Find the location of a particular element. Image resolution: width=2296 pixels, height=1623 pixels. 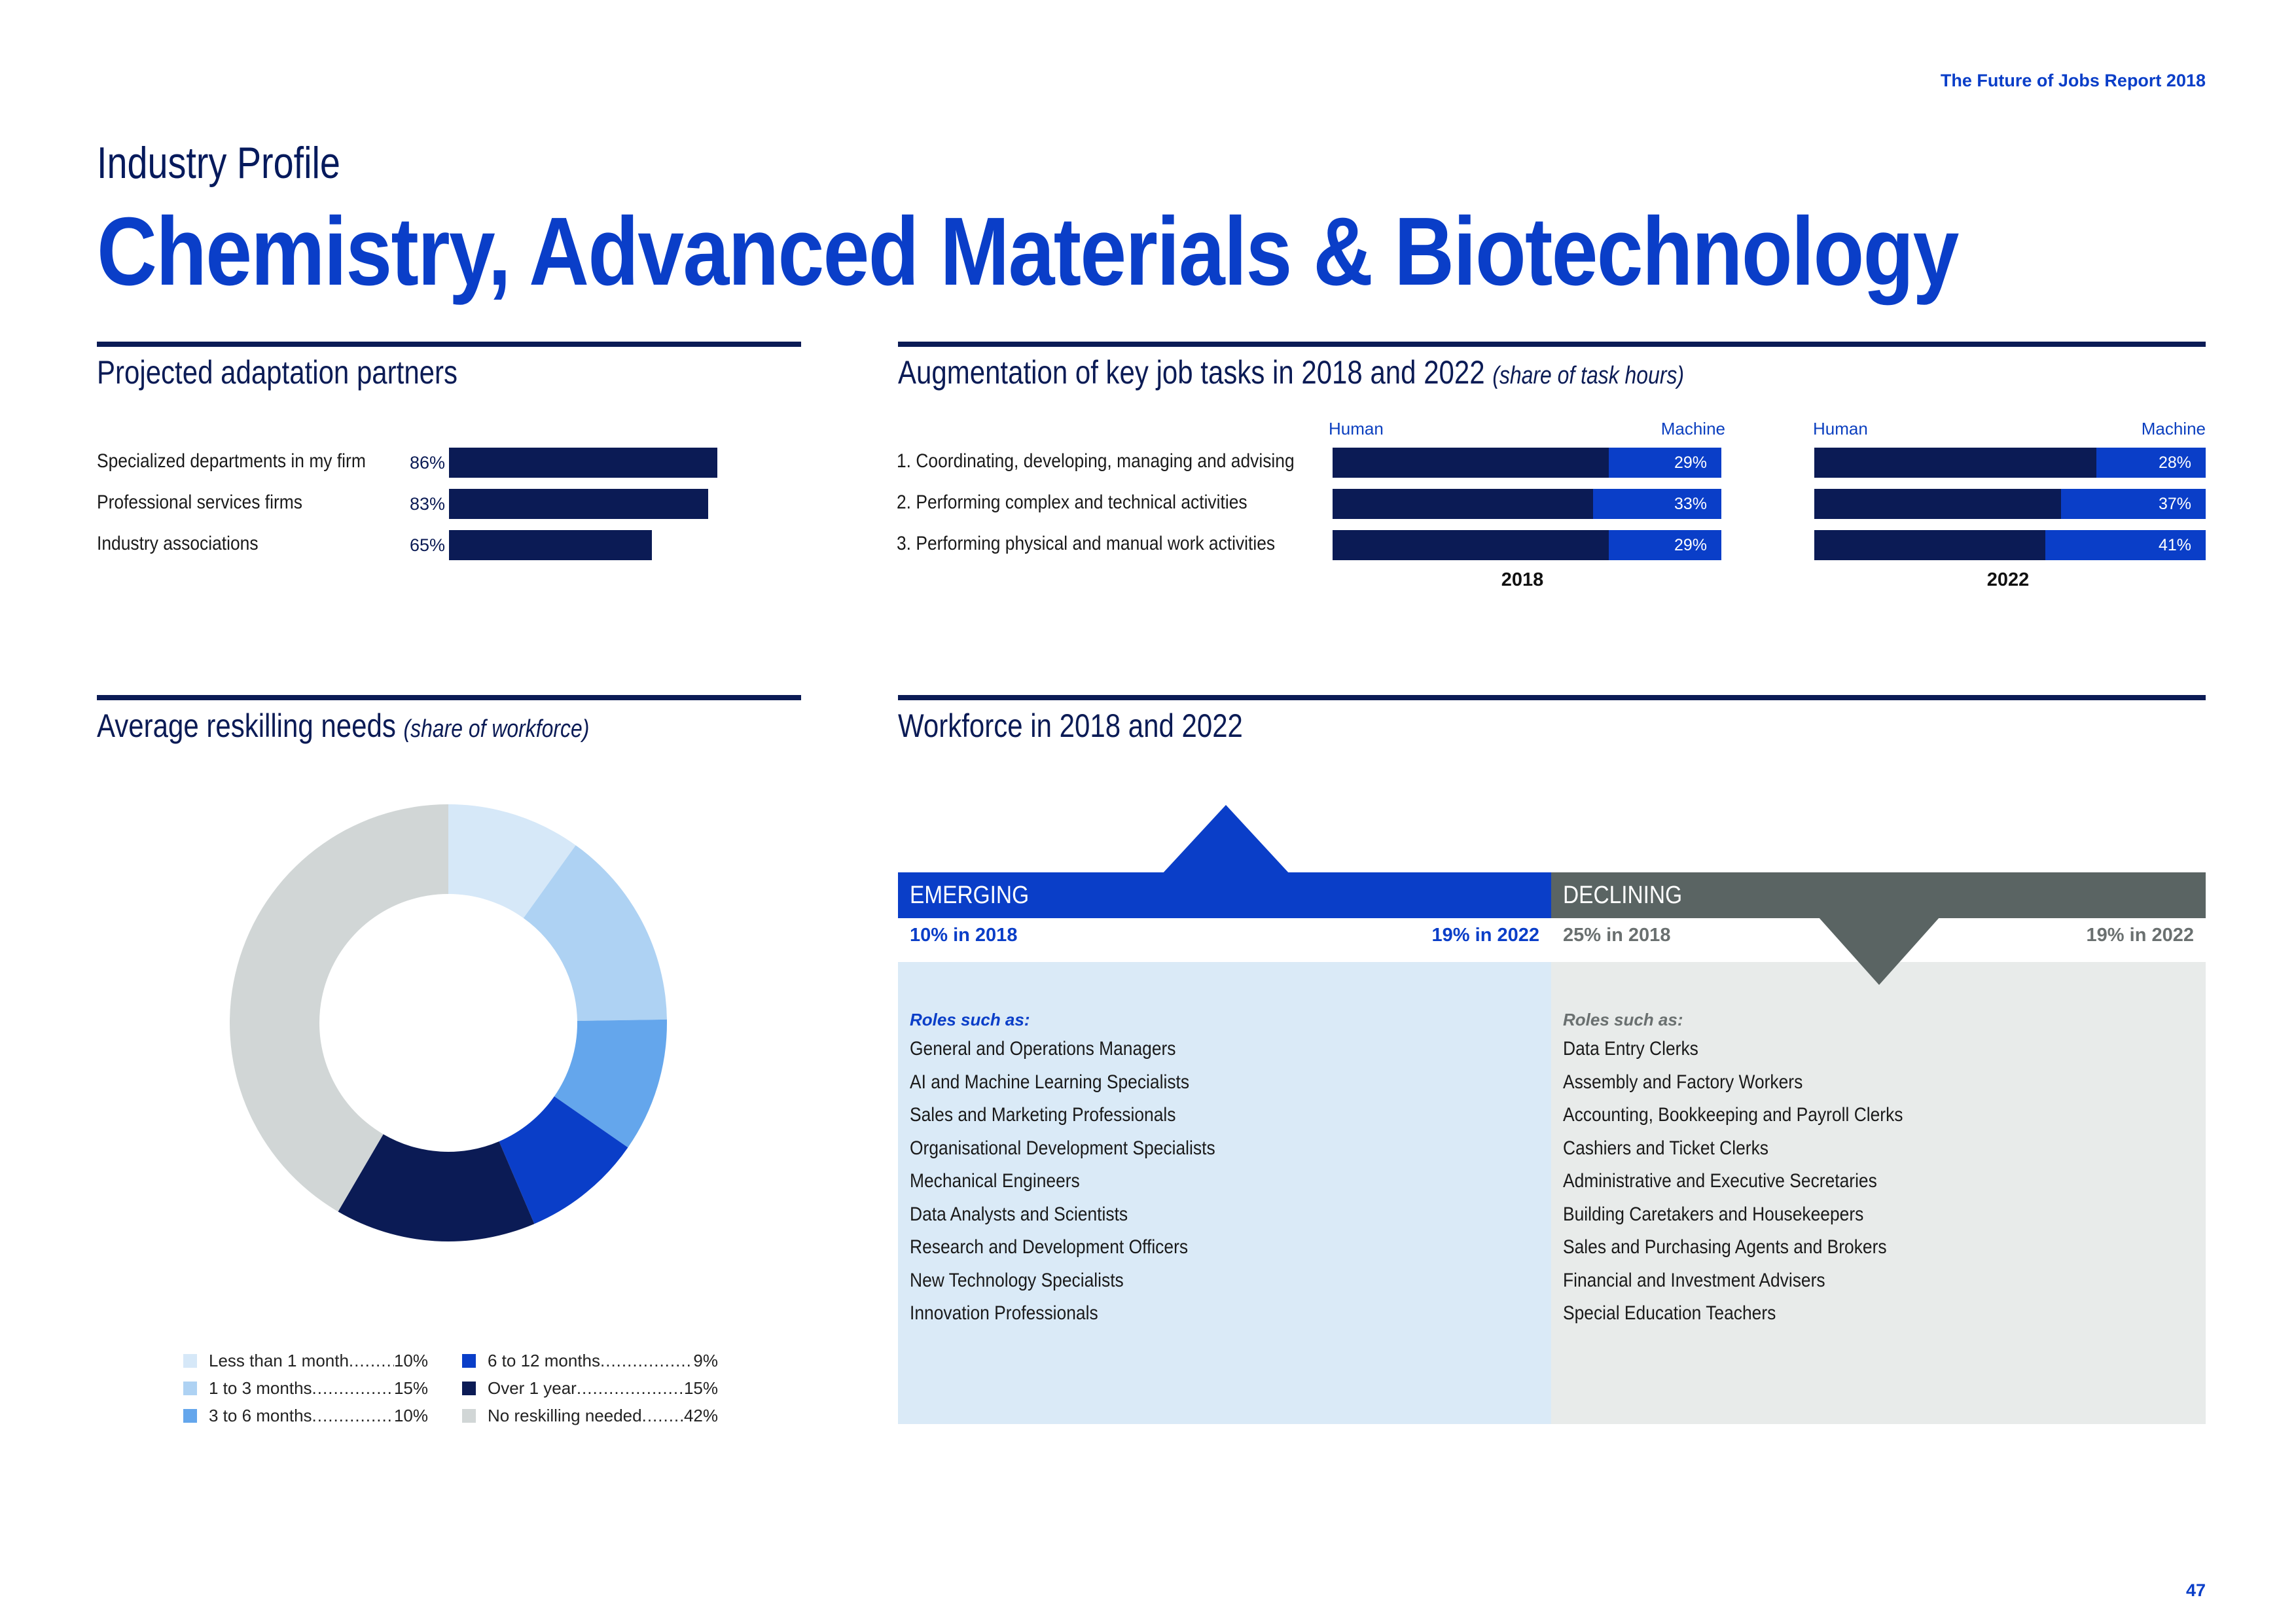

partners-title: Projected adaptation partners is located at coordinates (277, 373).